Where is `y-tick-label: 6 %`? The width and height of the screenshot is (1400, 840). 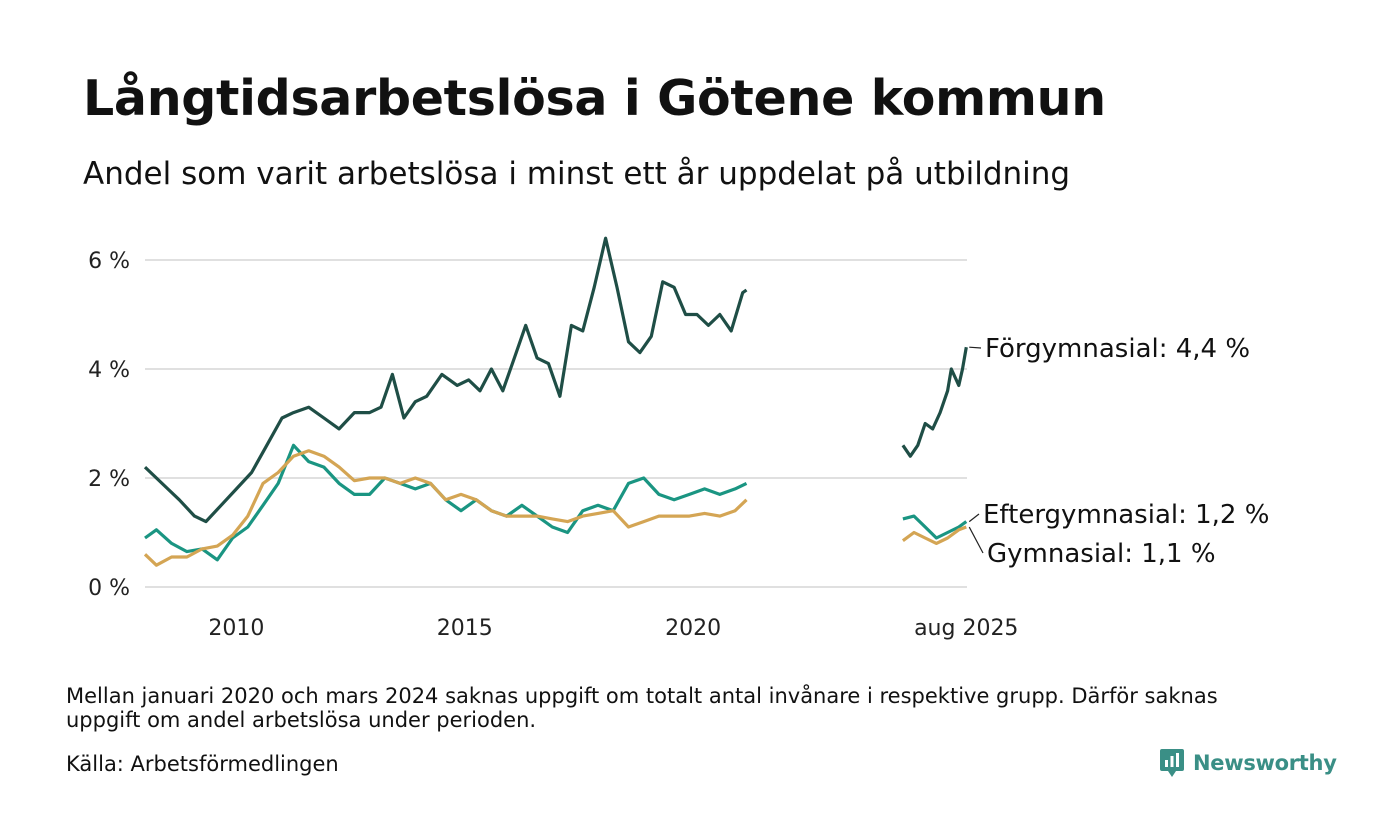 y-tick-label: 6 % is located at coordinates (109, 261).